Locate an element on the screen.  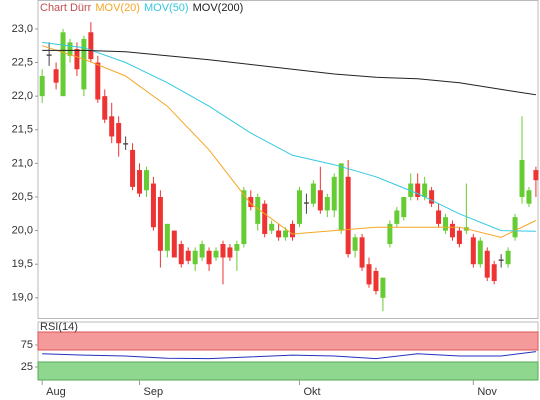
y-tick-label: 19,0 is located at coordinates (22, 298).